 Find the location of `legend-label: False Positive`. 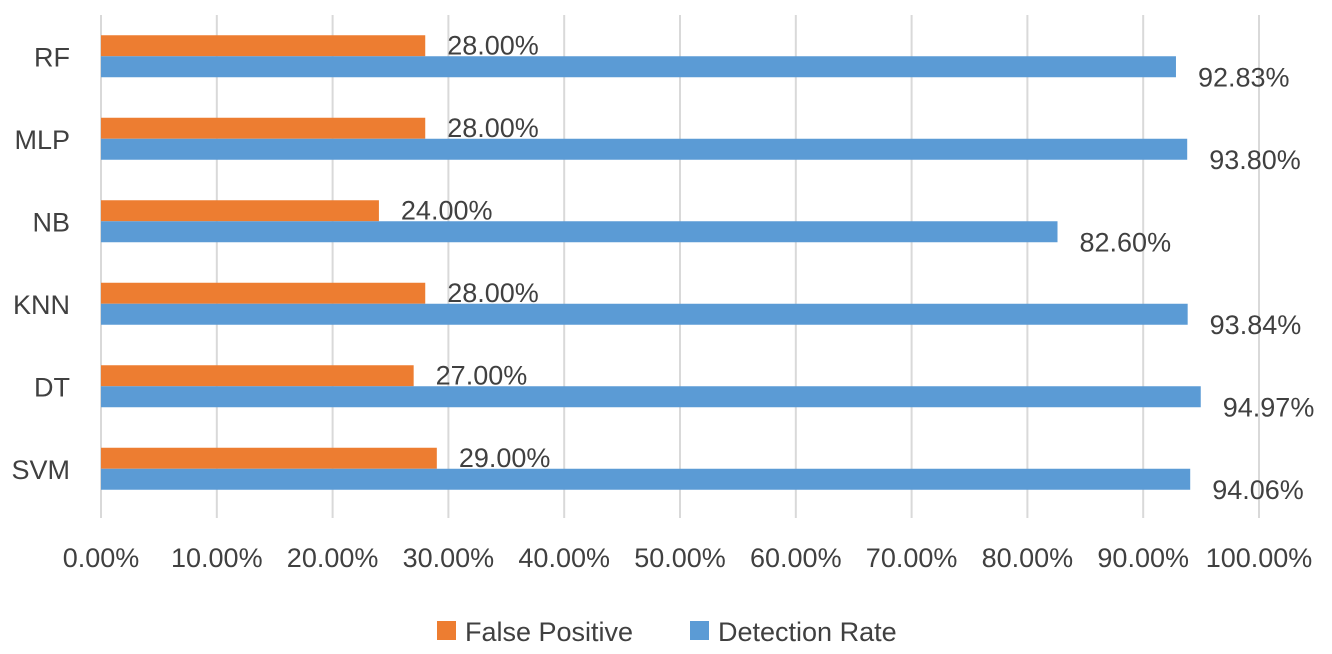

legend-label: False Positive is located at coordinates (549, 632).